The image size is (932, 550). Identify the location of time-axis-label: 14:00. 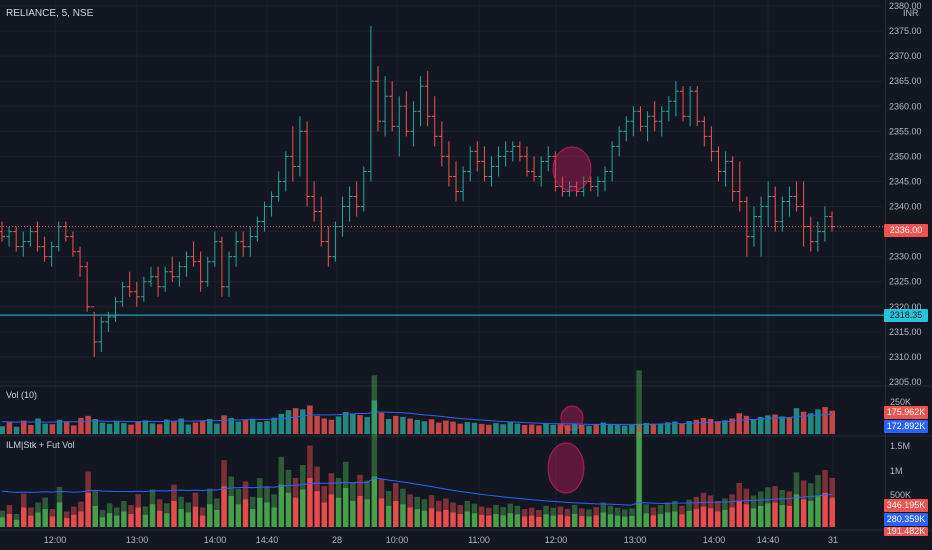
(714, 540).